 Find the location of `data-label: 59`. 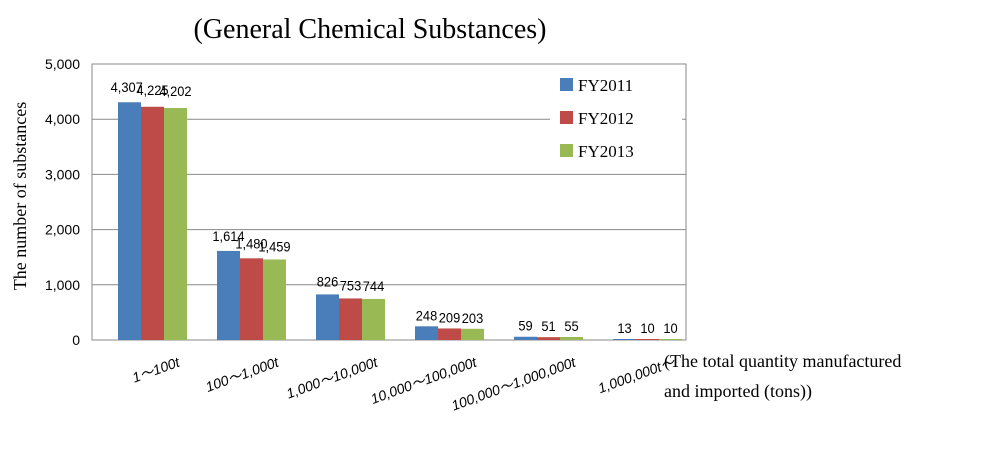

data-label: 59 is located at coordinates (525, 326).